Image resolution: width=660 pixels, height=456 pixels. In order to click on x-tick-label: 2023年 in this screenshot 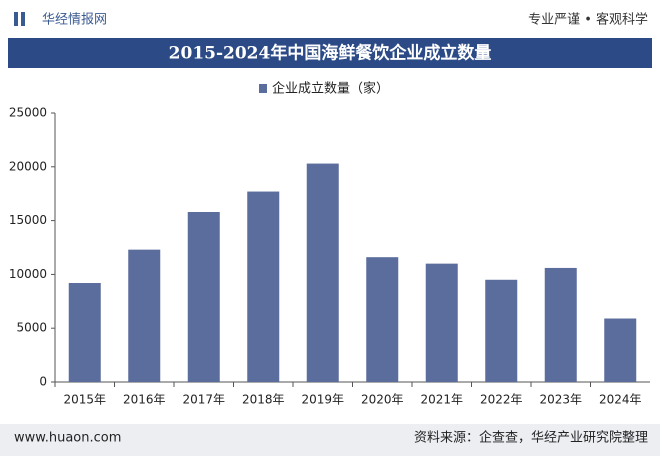, I will do `click(560, 400)`.